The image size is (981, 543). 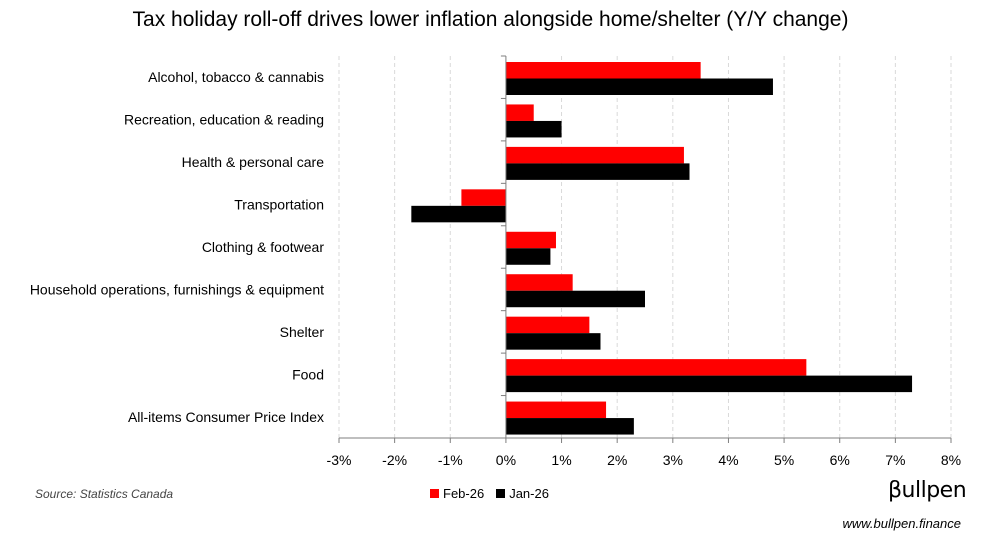 What do you see at coordinates (339, 460) in the screenshot?
I see `x-tick-label: -3%` at bounding box center [339, 460].